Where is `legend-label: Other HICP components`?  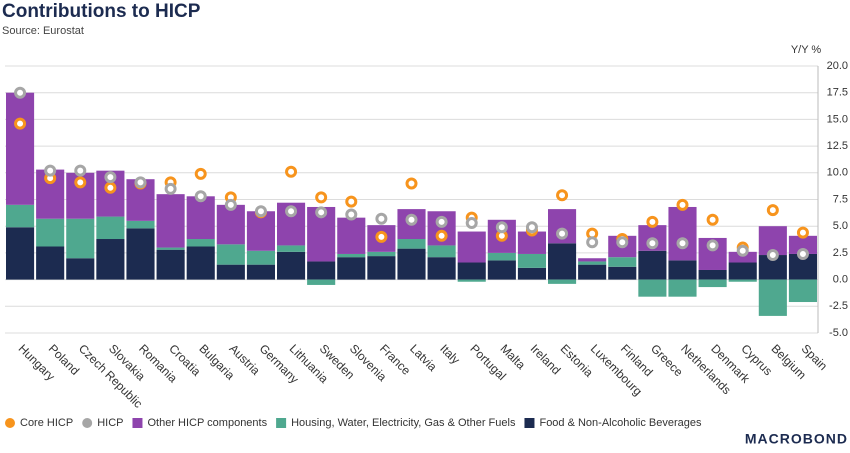 legend-label: Other HICP components is located at coordinates (207, 423).